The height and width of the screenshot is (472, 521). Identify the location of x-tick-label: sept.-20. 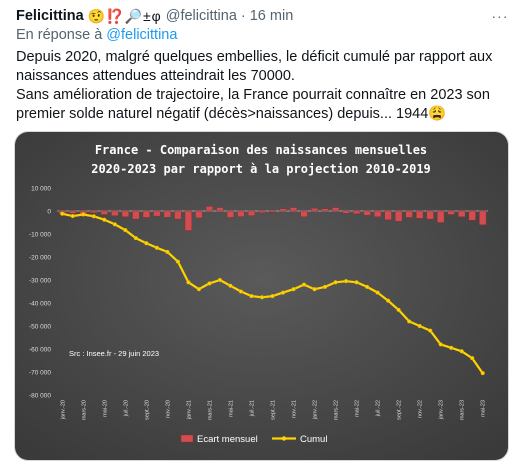
(147, 410).